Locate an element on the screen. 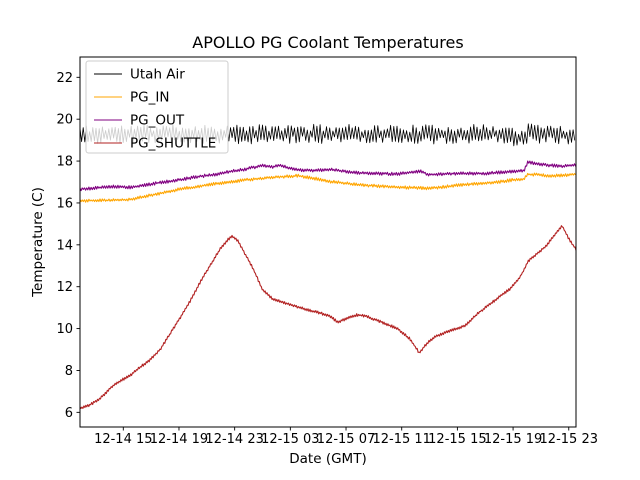  x-tick-label: 12-14 19 is located at coordinates (179, 439).